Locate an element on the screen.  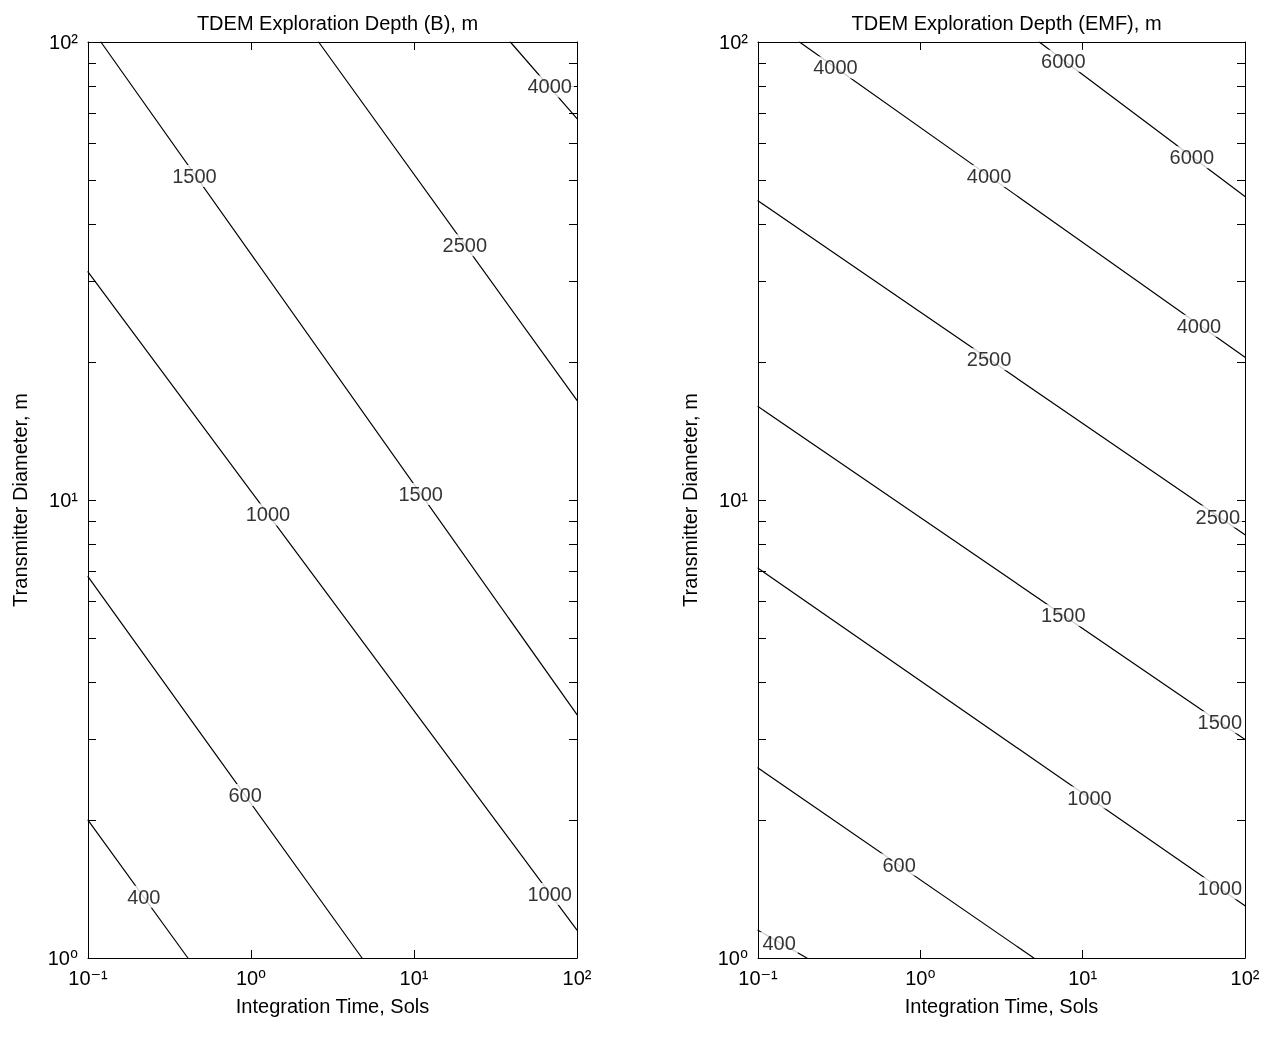
chart-title: TDEM Exploration Depth (B), m is located at coordinates (337, 23).